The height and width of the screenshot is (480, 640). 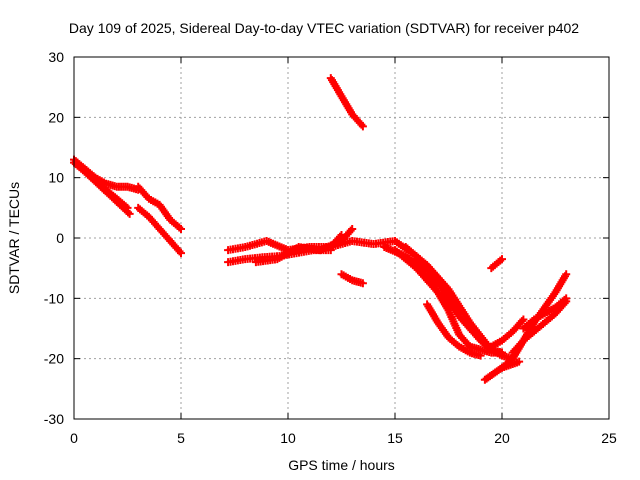 I want to click on y-tick-label: 30, so click(x=56, y=57).